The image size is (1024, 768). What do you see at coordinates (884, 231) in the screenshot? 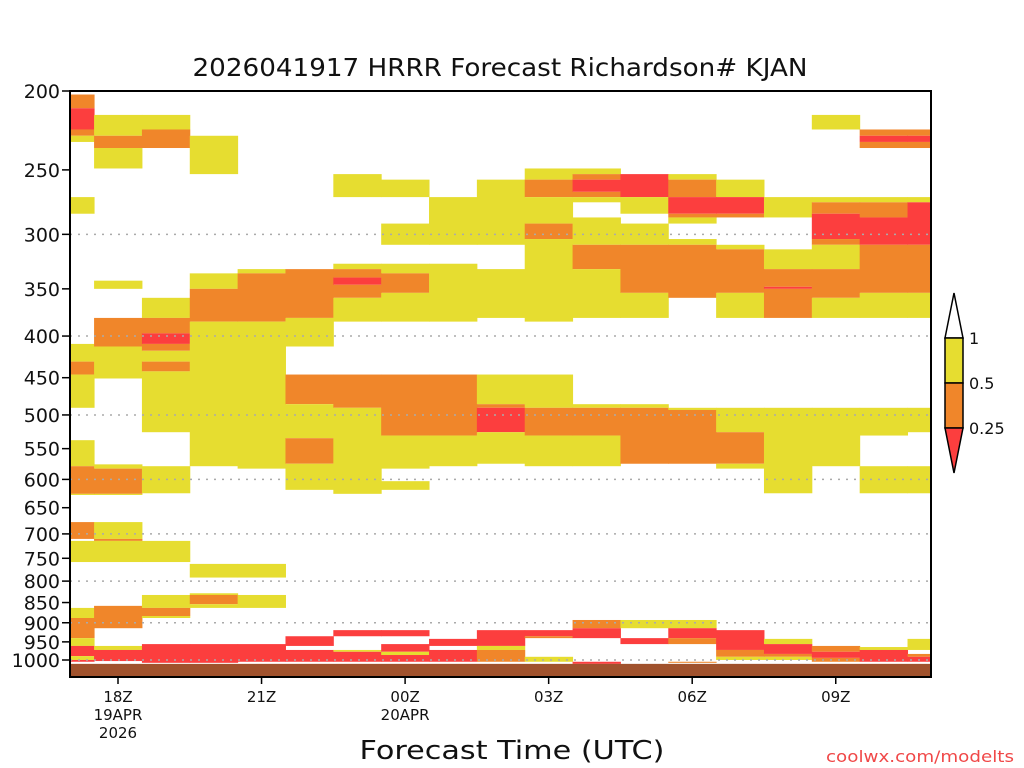
I see `cell-10Z-r` at bounding box center [884, 231].